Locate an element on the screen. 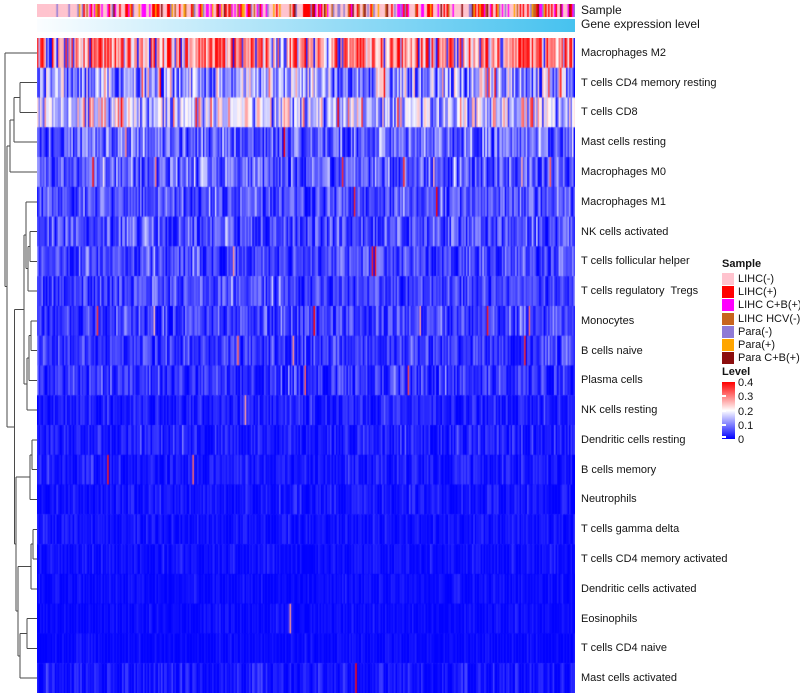 This screenshot has height=700, width=800. row-label: T cells CD4 memory activated is located at coordinates (654, 559).